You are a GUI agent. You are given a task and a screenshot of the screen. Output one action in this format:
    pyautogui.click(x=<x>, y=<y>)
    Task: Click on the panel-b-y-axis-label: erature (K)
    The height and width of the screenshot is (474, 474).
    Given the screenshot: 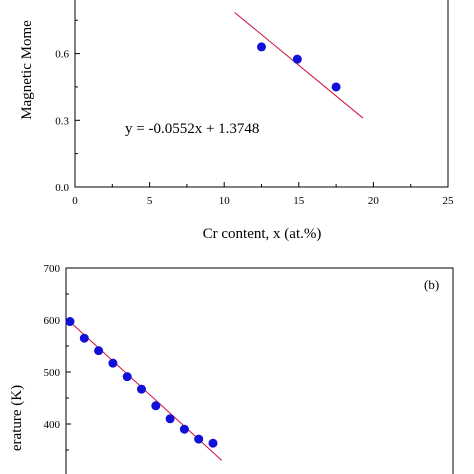 What is the action you would take?
    pyautogui.click(x=17, y=418)
    